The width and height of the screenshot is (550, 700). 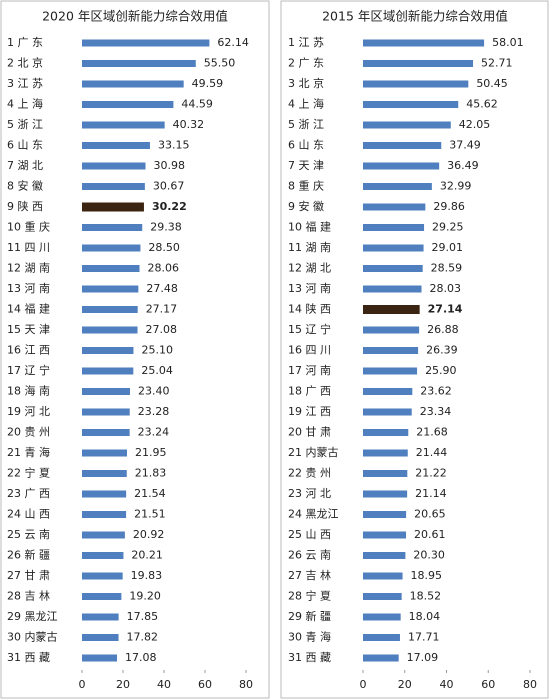 What do you see at coordinates (426, 596) in the screenshot?
I see `value-label: 18.52` at bounding box center [426, 596].